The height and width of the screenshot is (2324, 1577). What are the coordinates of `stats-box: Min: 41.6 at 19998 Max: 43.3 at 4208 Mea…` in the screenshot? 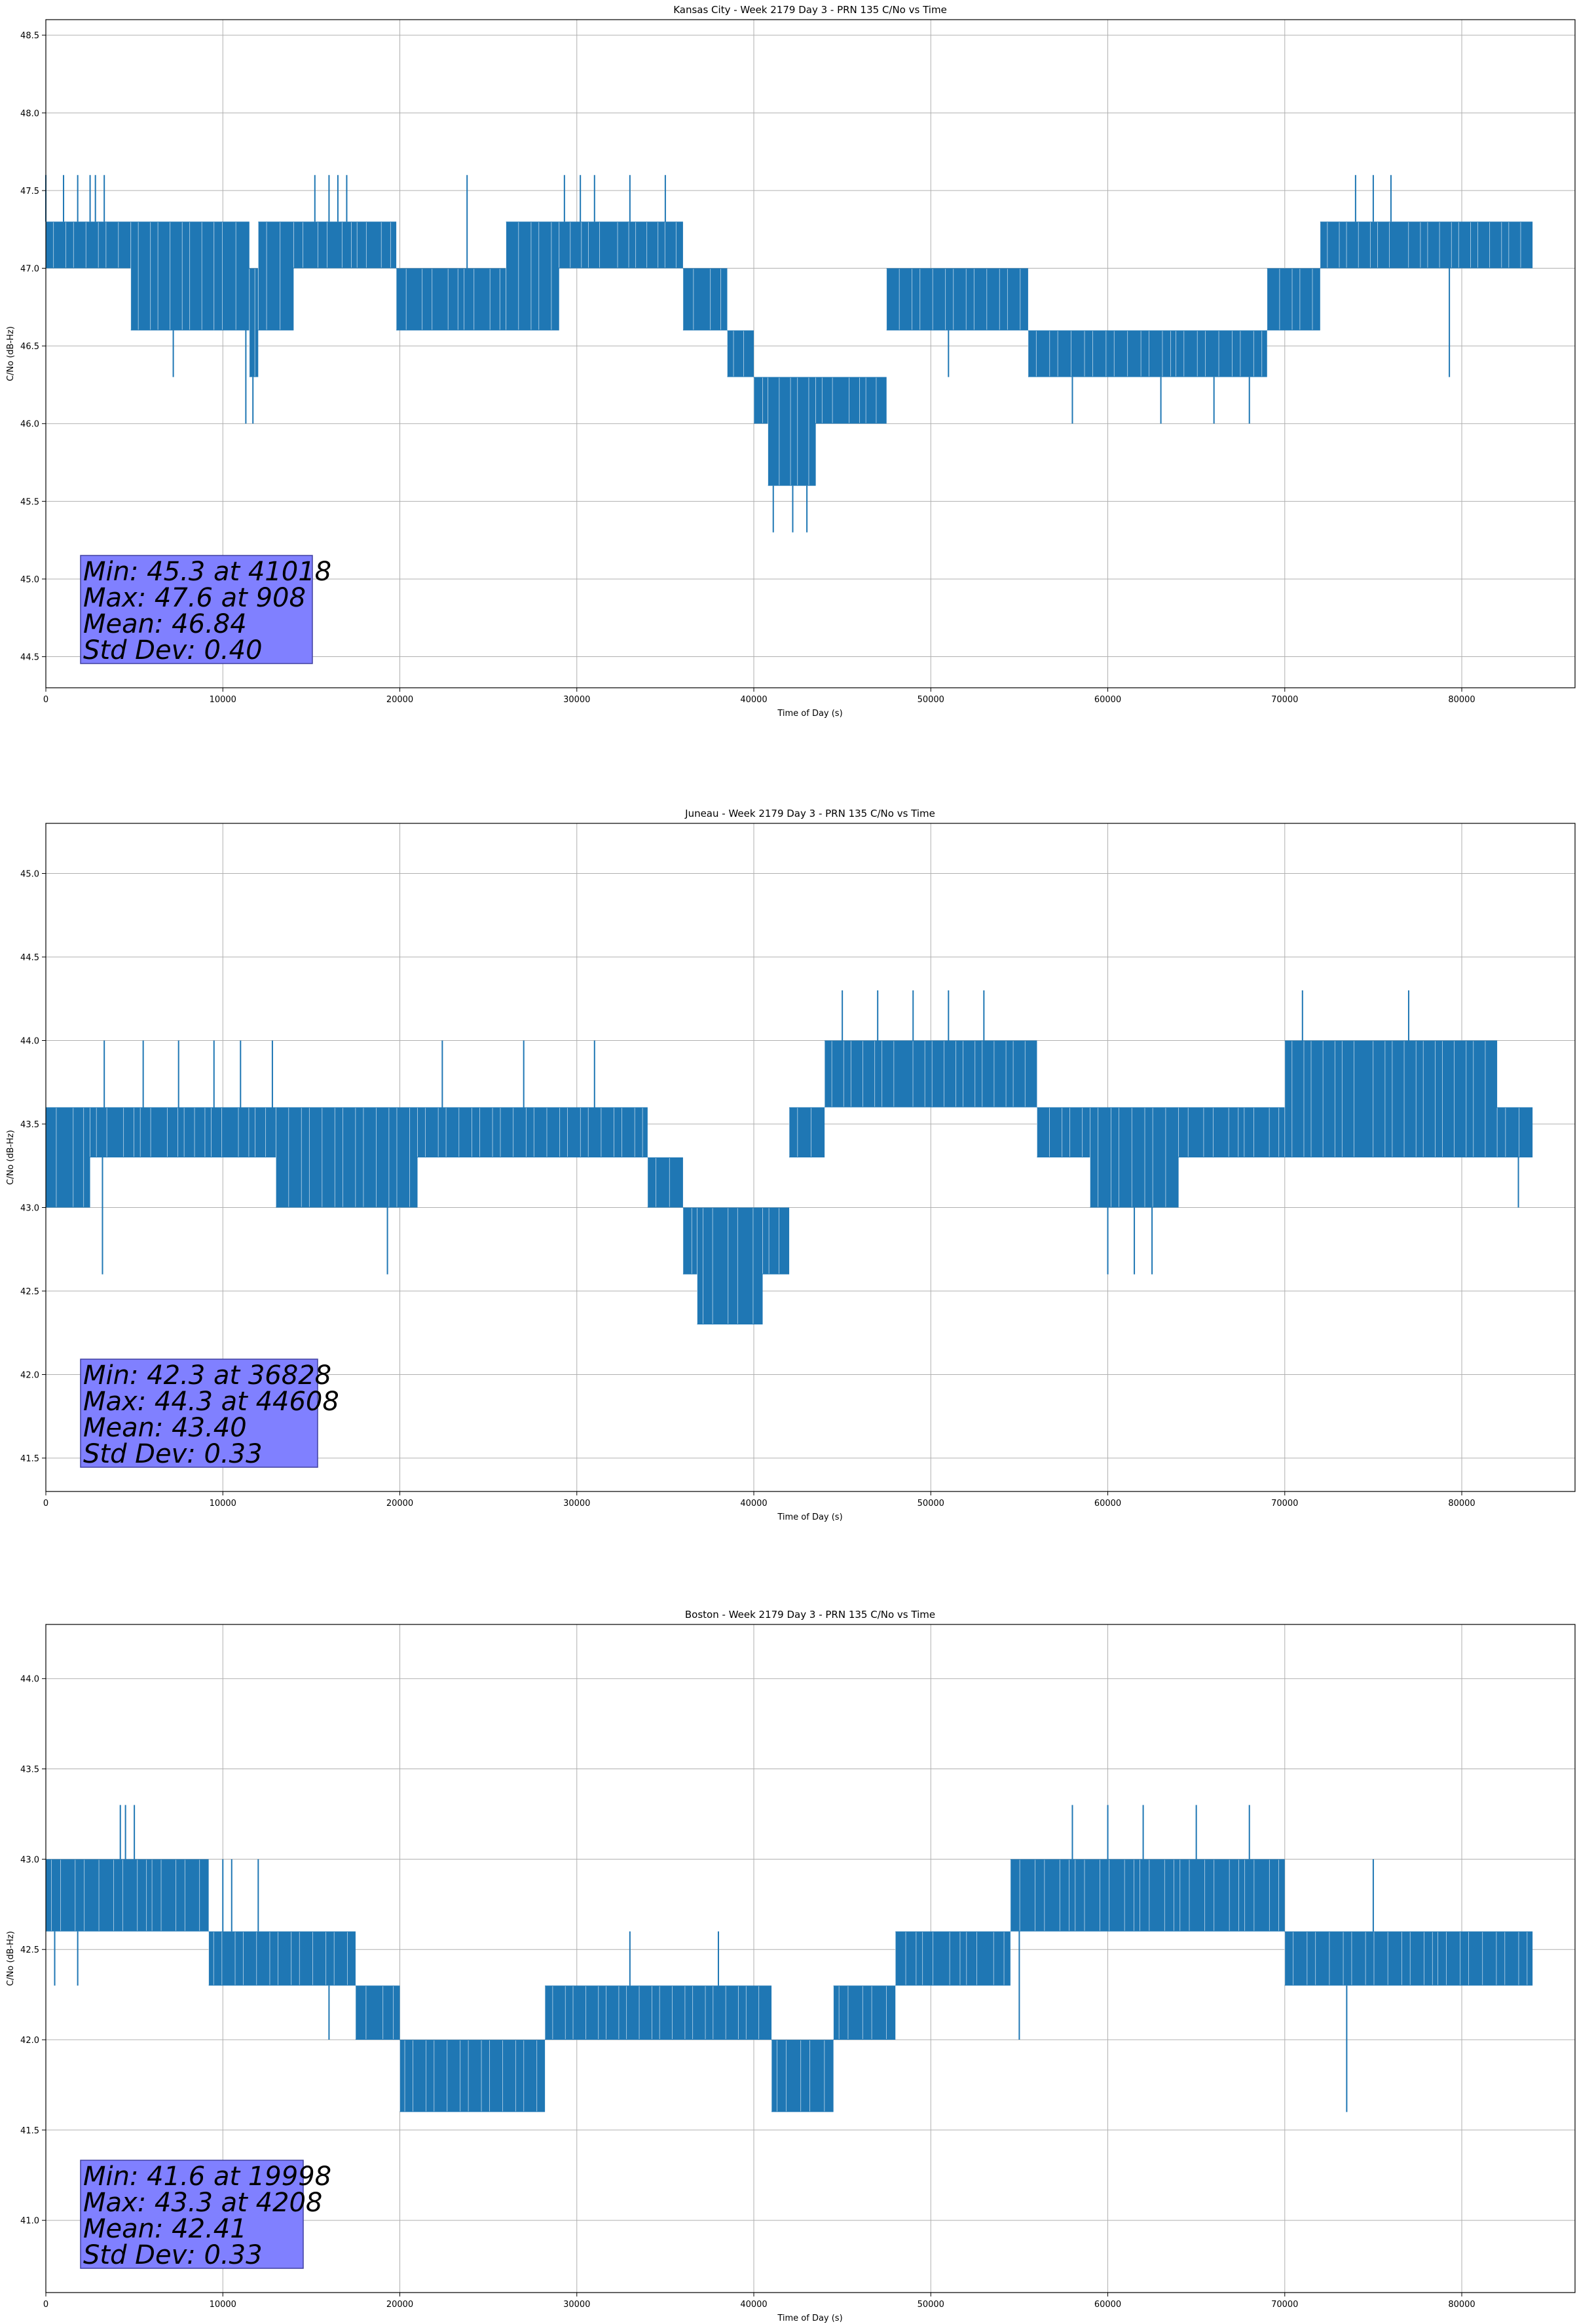 It's located at (205, 2215).